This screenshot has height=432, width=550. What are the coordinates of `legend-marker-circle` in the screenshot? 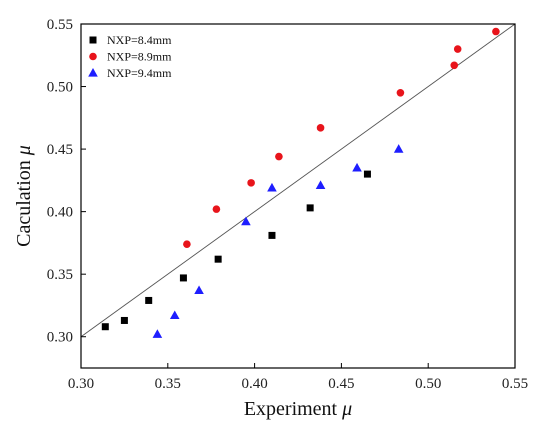 It's located at (93, 56).